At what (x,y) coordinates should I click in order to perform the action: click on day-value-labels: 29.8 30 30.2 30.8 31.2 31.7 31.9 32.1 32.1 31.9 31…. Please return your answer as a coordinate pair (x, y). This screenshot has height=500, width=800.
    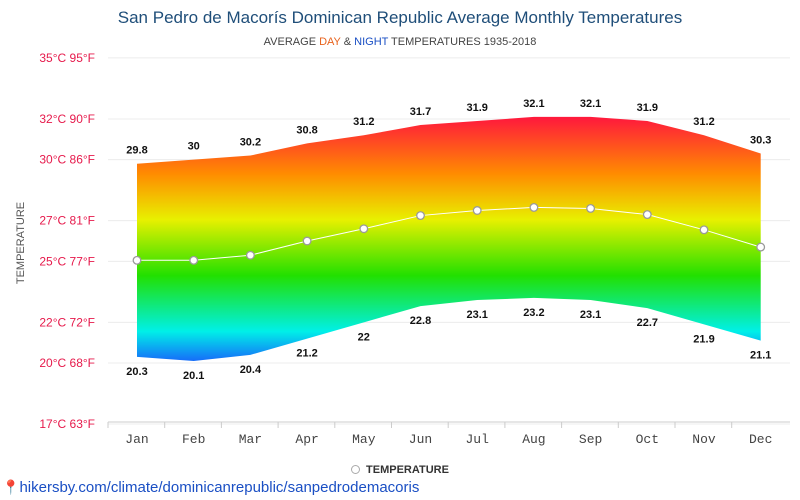
    Looking at the image, I should click on (448, 127).